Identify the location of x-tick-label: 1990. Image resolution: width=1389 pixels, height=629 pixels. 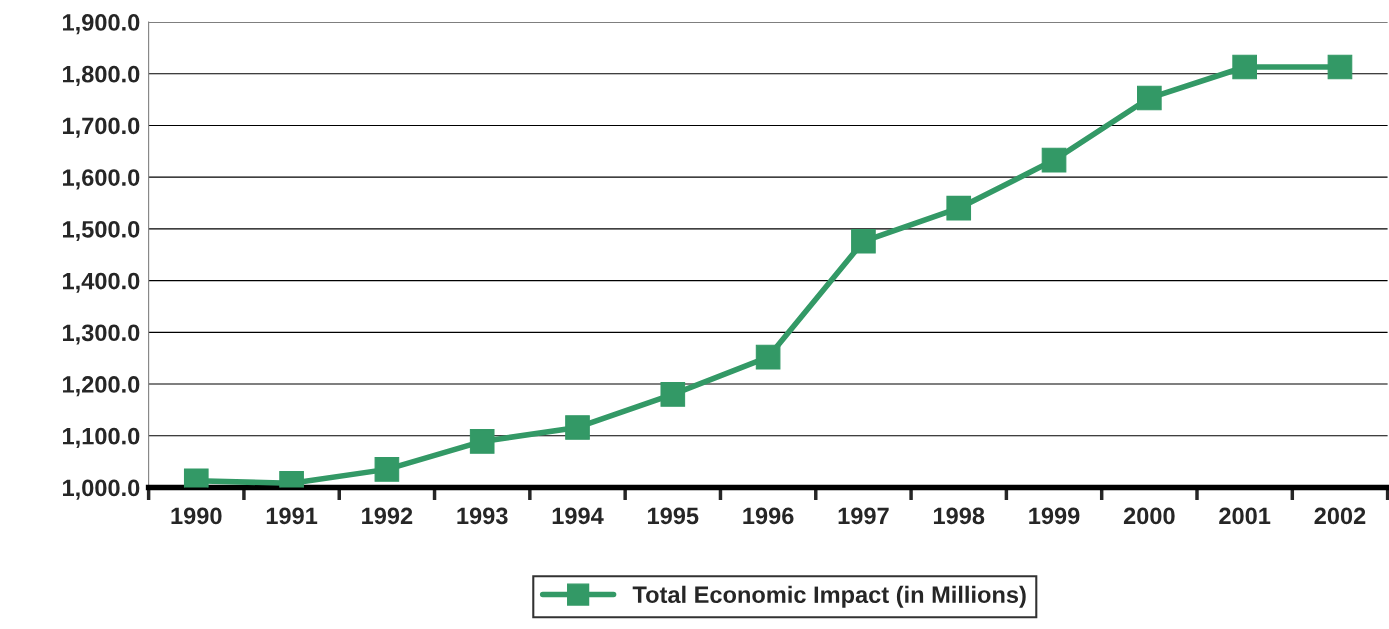
(196, 516).